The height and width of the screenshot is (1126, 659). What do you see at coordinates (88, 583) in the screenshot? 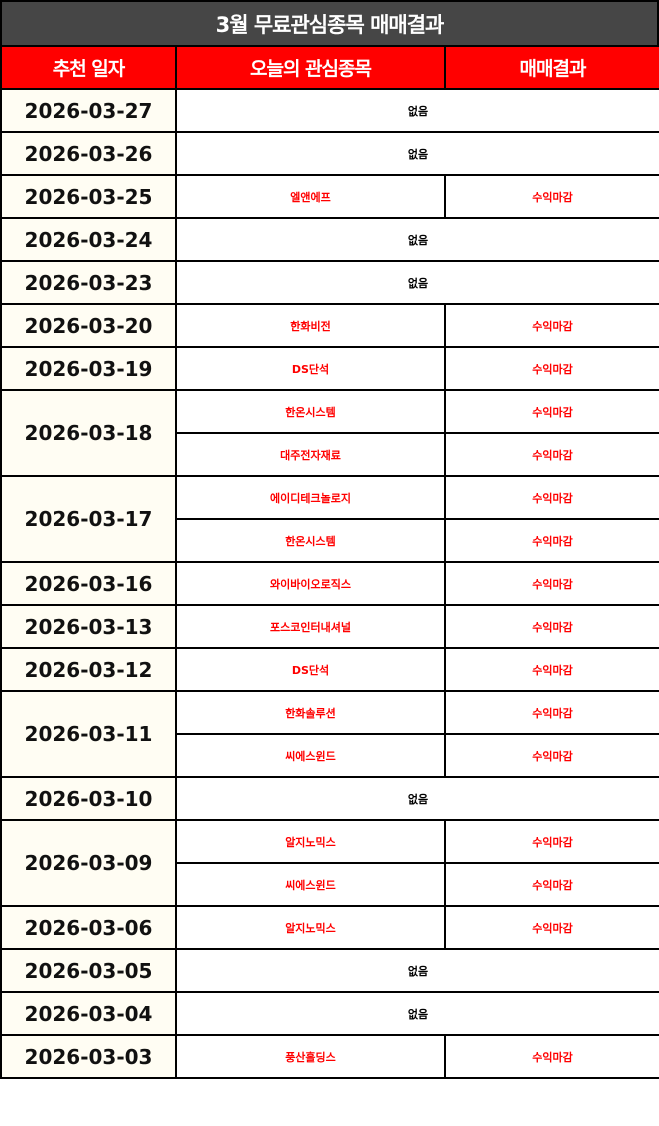
I see `date-cell: 2026-03-16` at bounding box center [88, 583].